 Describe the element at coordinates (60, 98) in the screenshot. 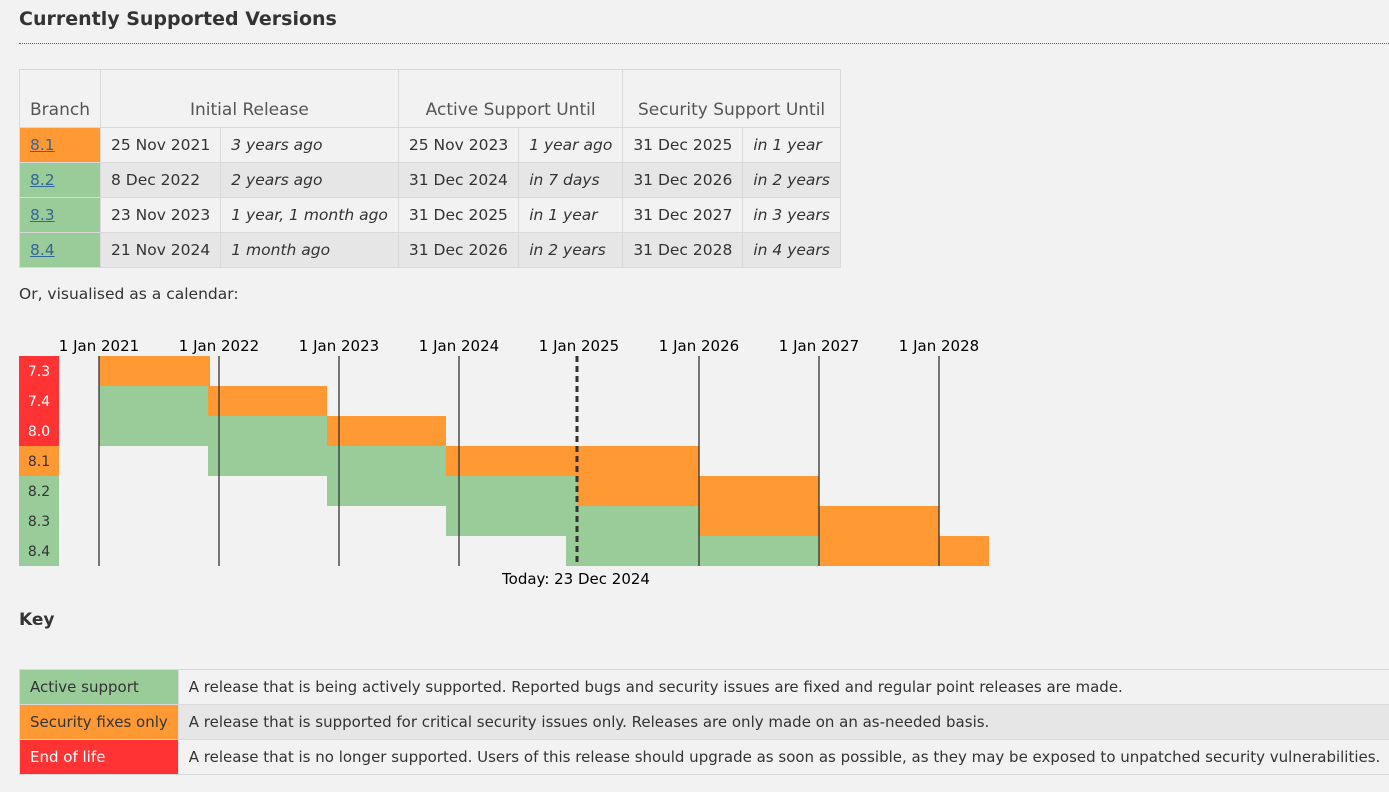

I see `header-branch: Branch` at that location.